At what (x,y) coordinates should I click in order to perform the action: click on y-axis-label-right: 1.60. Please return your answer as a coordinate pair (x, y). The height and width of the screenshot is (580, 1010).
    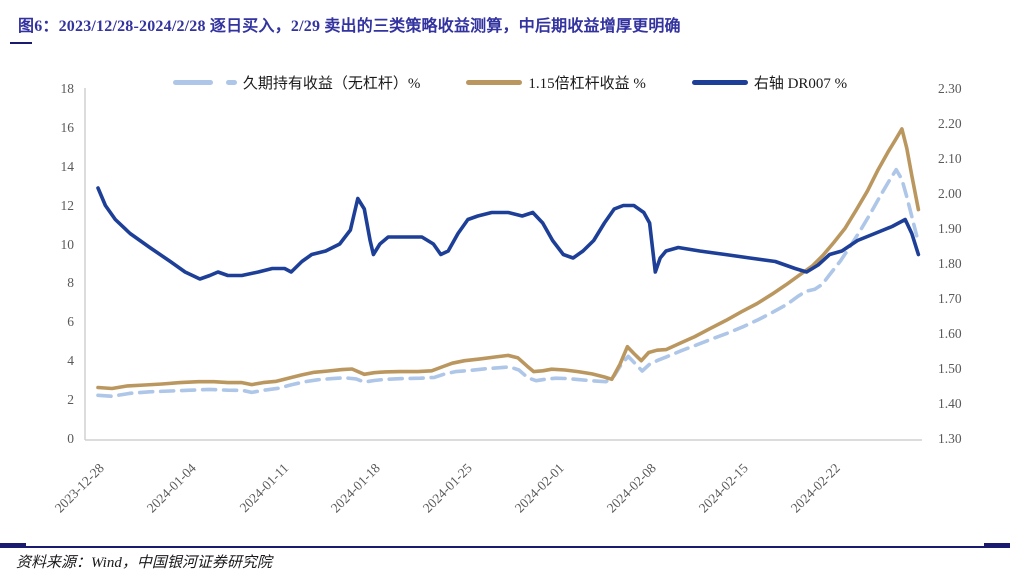
    Looking at the image, I should click on (950, 333).